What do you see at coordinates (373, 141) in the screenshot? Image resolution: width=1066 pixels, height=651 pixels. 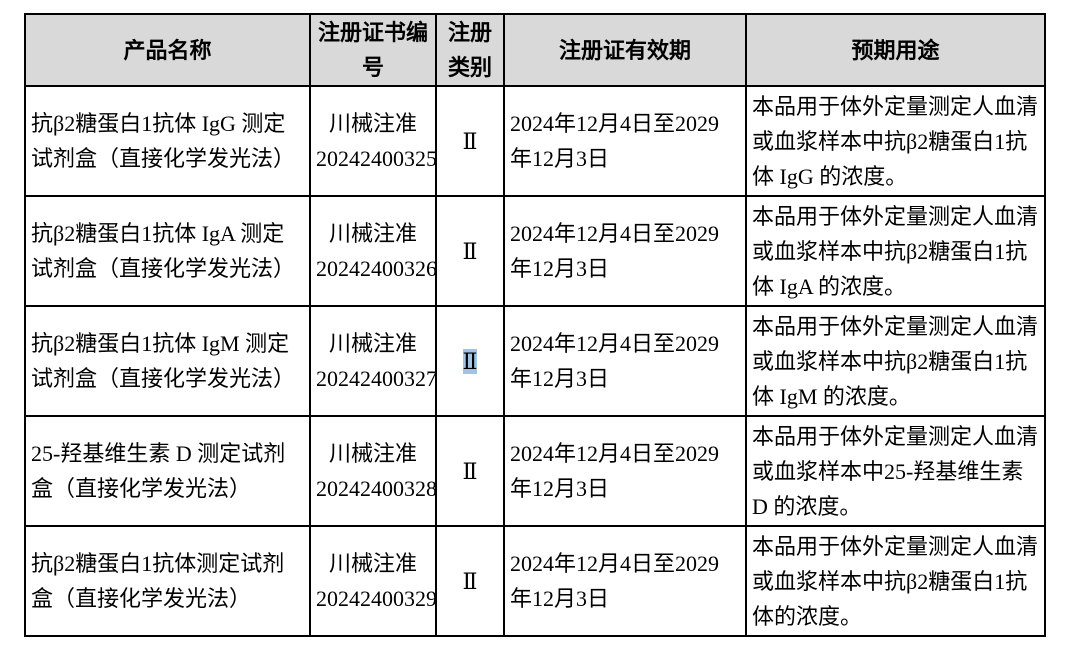 I see `cert-number: 川械注准20242400325` at bounding box center [373, 141].